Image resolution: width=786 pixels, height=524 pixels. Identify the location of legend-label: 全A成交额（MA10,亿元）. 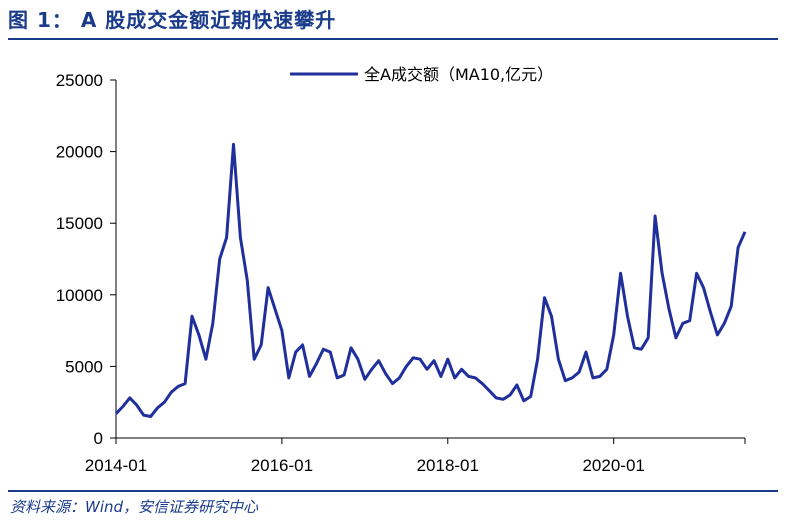
(458, 74).